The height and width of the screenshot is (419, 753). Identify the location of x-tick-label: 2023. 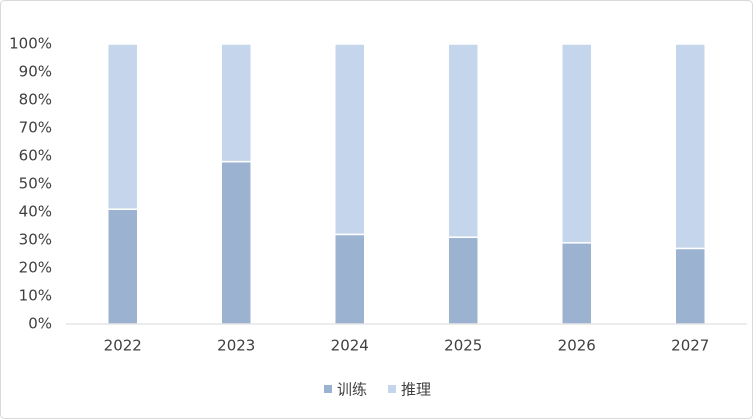
(236, 346).